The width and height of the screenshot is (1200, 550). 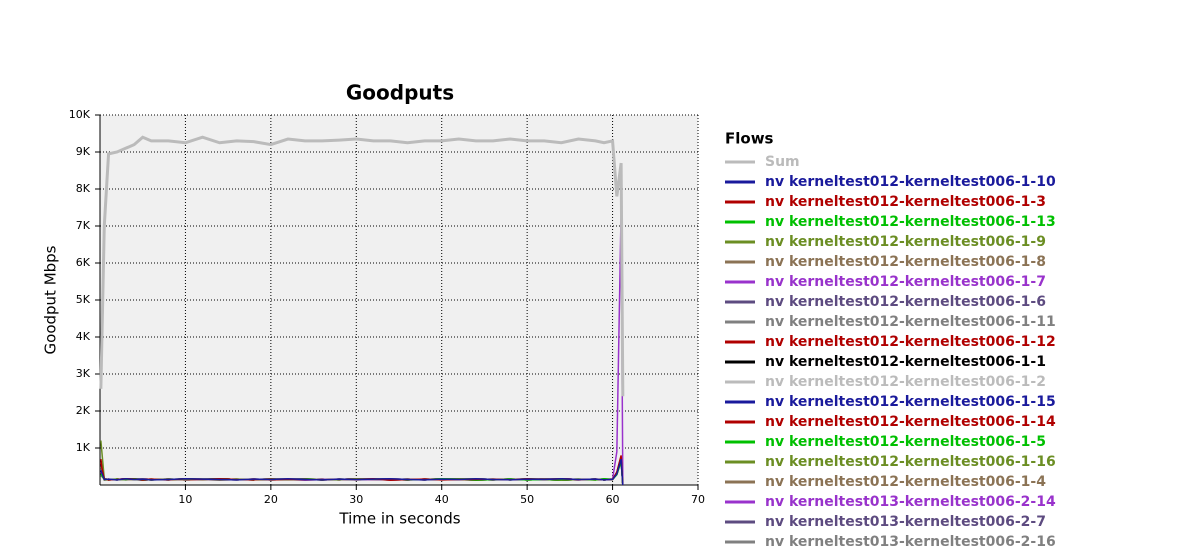 What do you see at coordinates (613, 499) in the screenshot?
I see `x-tick-label: 60` at bounding box center [613, 499].